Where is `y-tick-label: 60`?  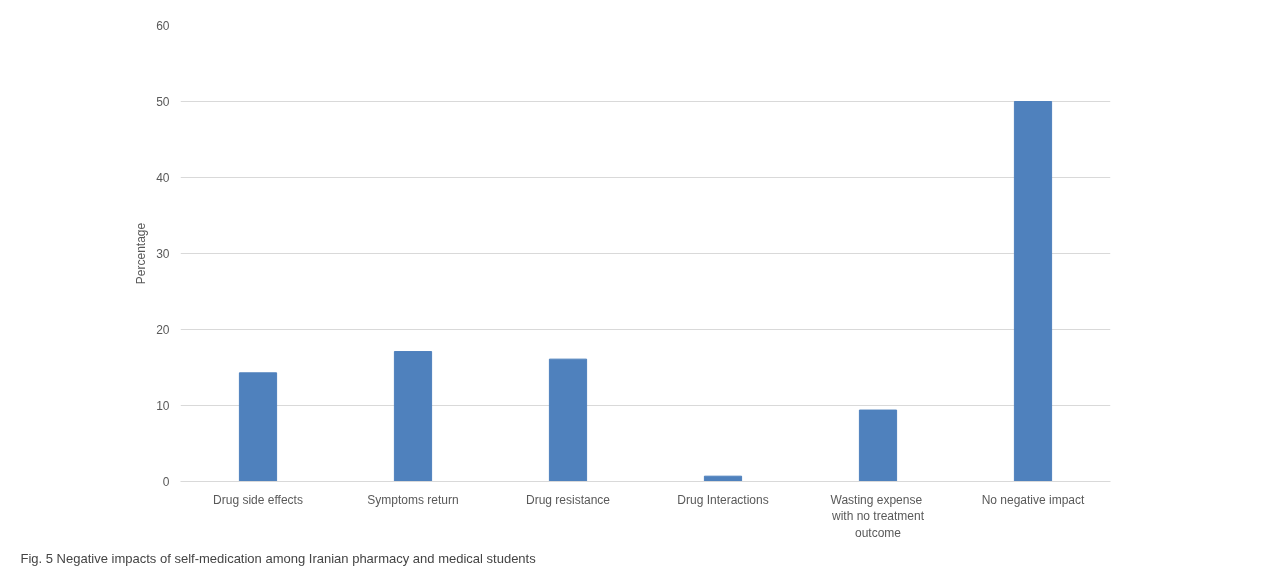 y-tick-label: 60 is located at coordinates (163, 26).